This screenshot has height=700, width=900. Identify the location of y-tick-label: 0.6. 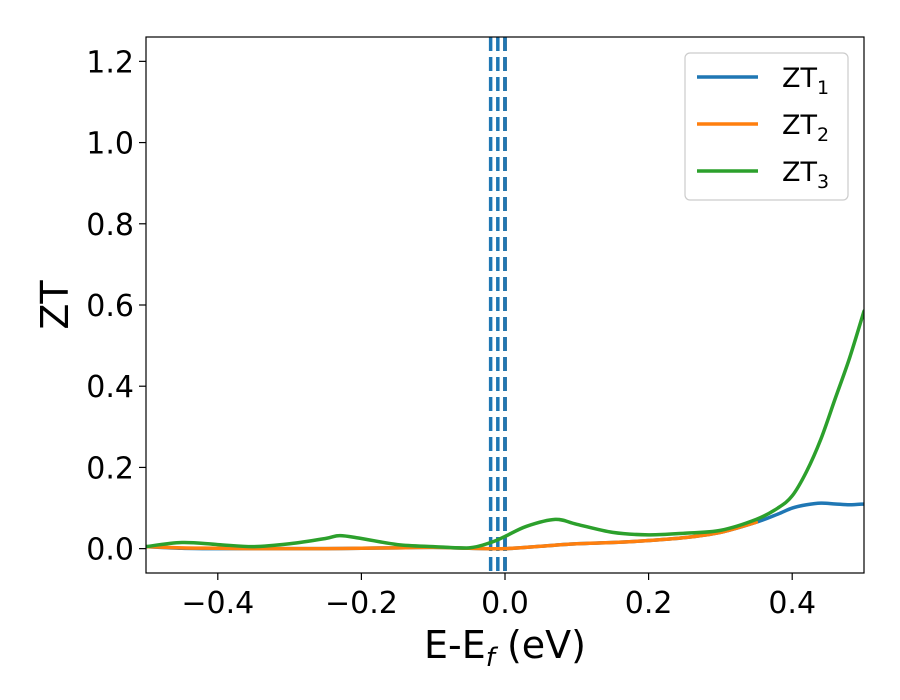
(110, 306).